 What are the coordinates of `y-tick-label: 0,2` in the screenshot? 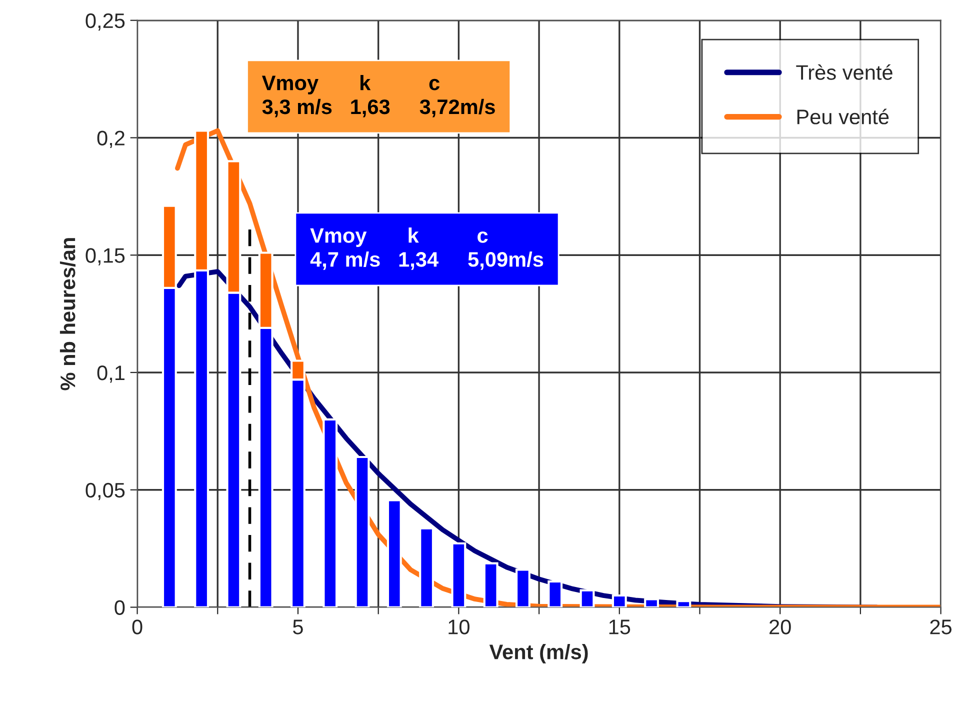 It's located at (110, 139).